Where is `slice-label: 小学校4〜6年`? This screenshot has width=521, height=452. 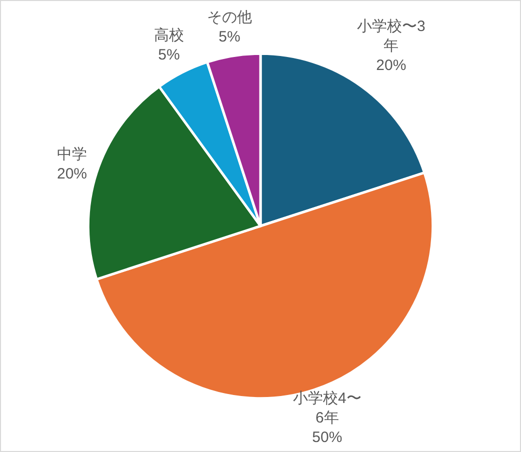
slice-label: 小学校4〜6年 is located at coordinates (327, 408).